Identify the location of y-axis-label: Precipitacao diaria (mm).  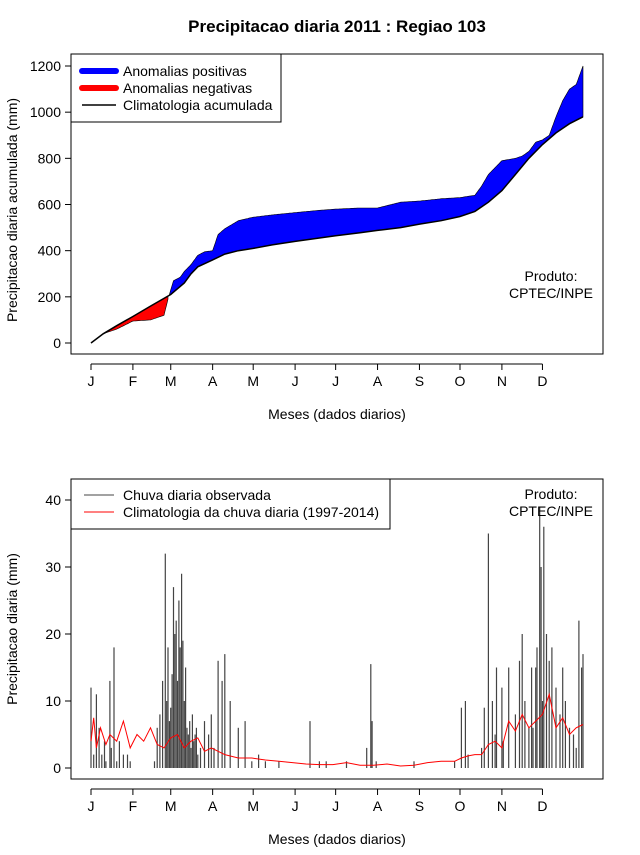
(12, 629).